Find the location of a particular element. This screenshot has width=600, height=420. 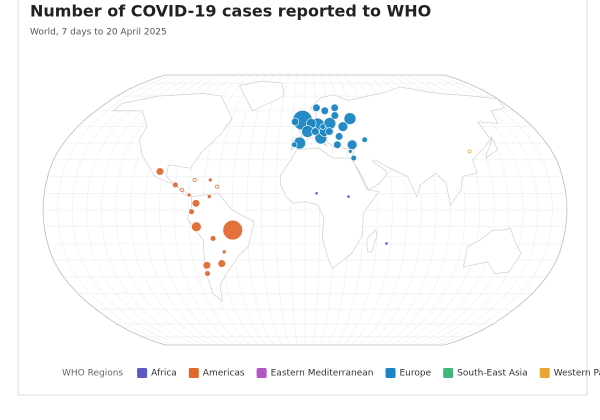

legend-label: South-East Asia is located at coordinates (492, 374).